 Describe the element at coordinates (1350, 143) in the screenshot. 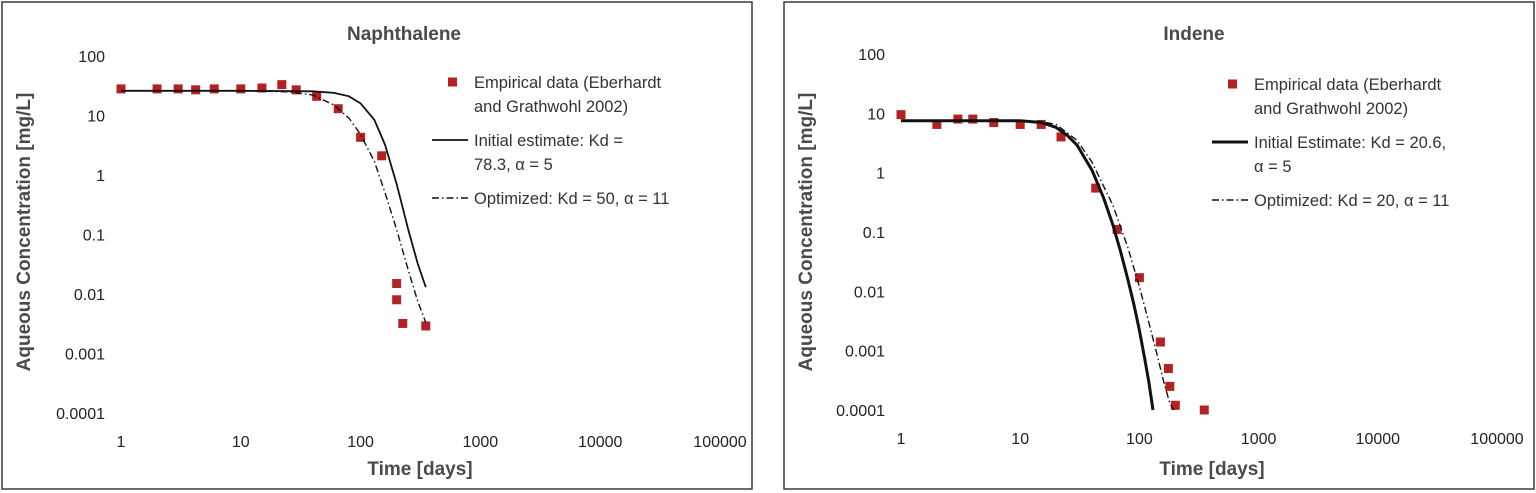

I see `legend-label: Initial Estimate: Kd = 20.6,` at that location.